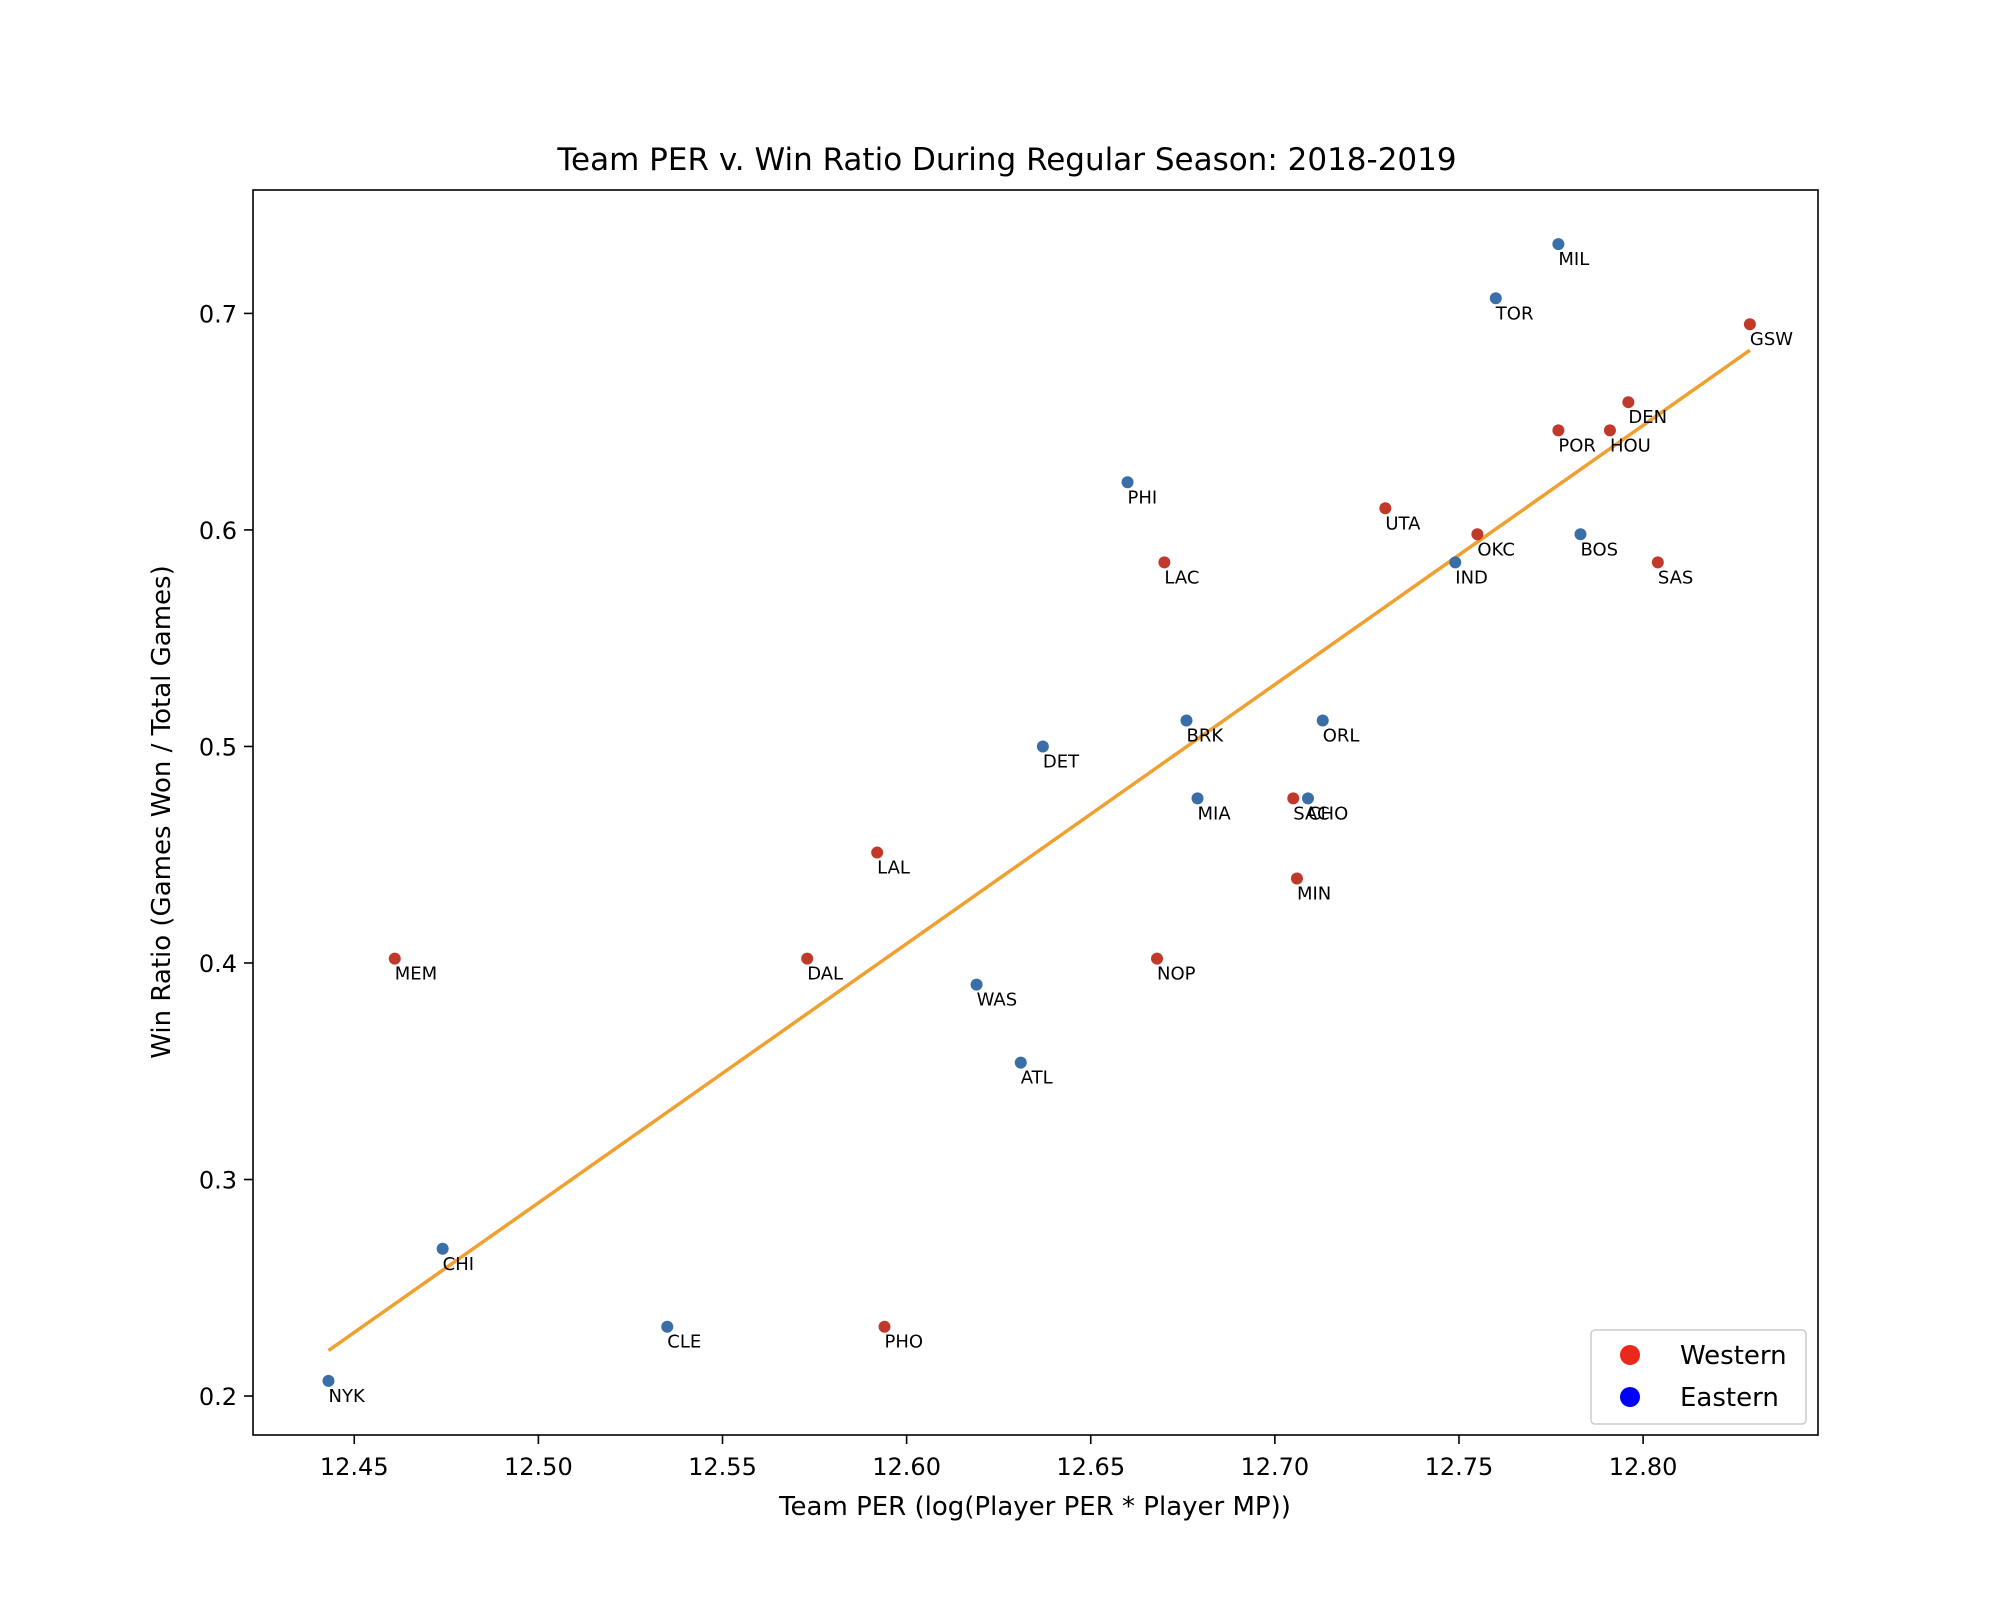  Describe the element at coordinates (807, 958) in the screenshot. I see `point-dal` at that location.